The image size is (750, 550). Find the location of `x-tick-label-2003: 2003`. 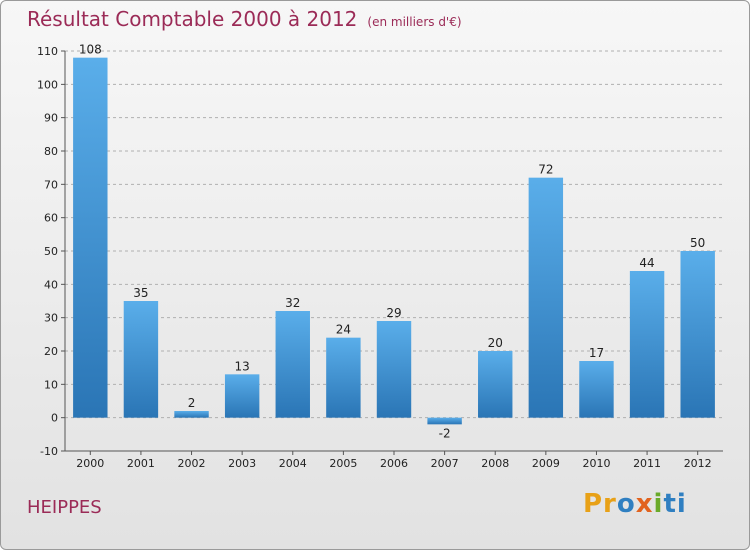

x-tick-label-2003: 2003 is located at coordinates (242, 463).